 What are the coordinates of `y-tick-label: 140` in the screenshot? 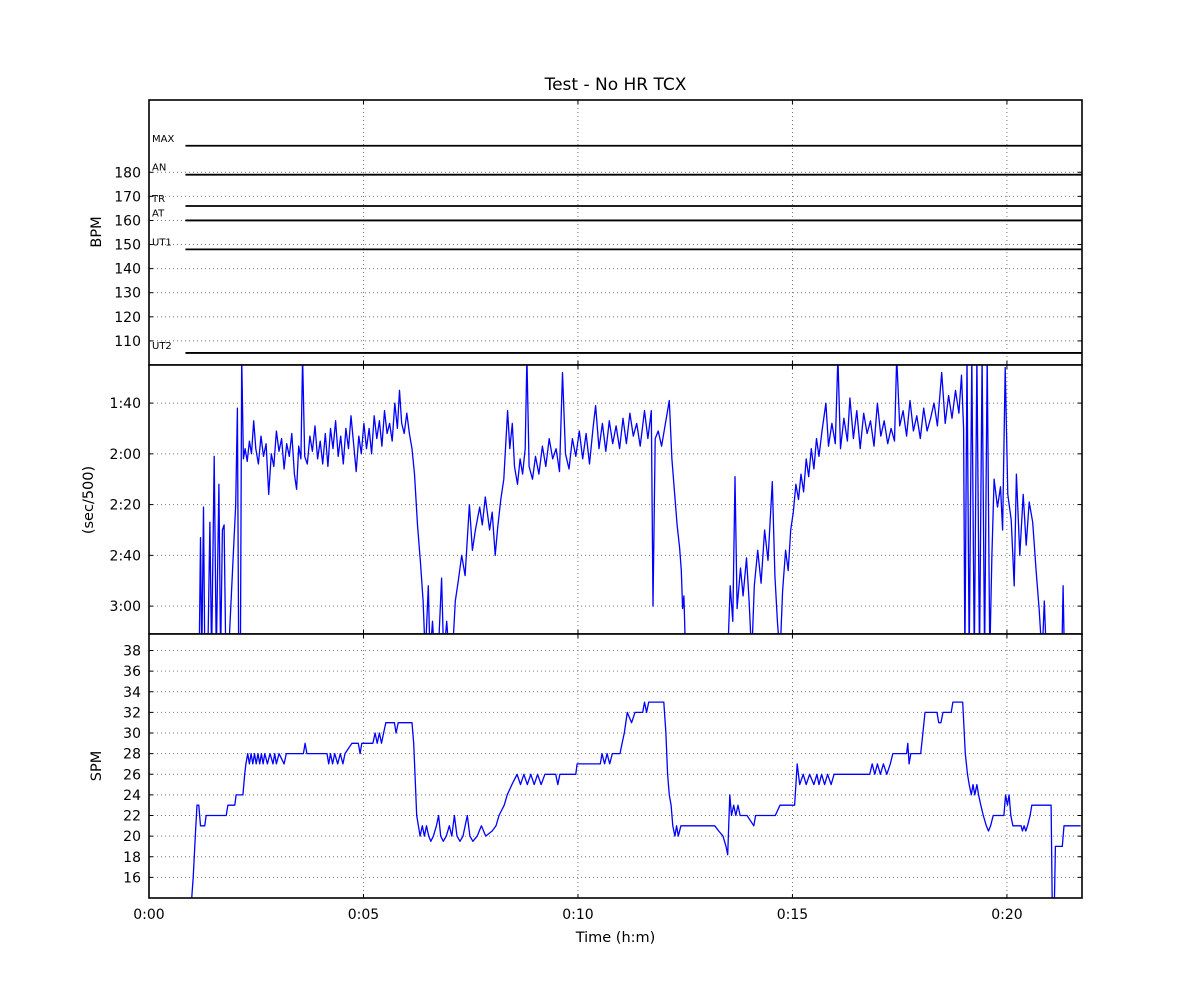 It's located at (127, 270).